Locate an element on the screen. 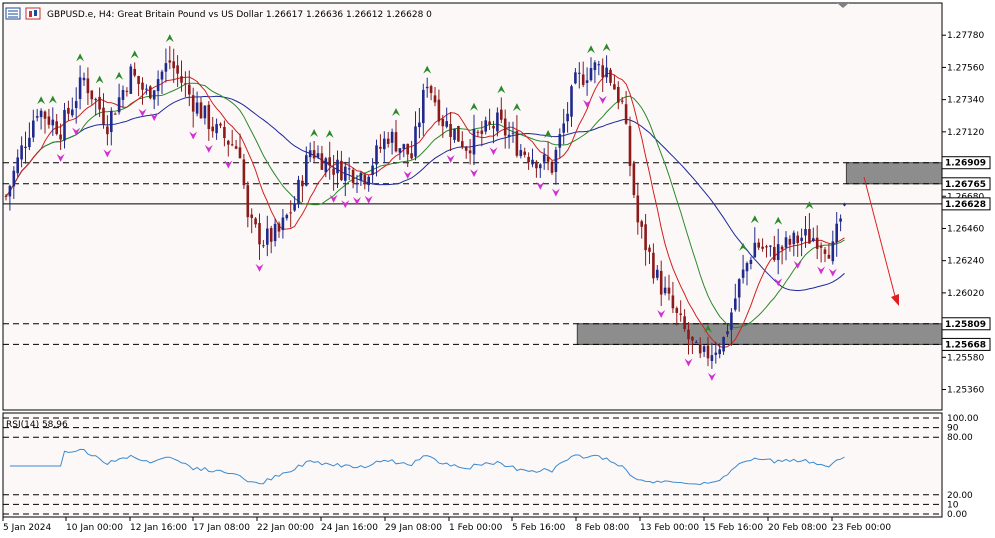 The width and height of the screenshot is (995, 538). x-tick-label: 29 Jan 08:00 is located at coordinates (413, 528).